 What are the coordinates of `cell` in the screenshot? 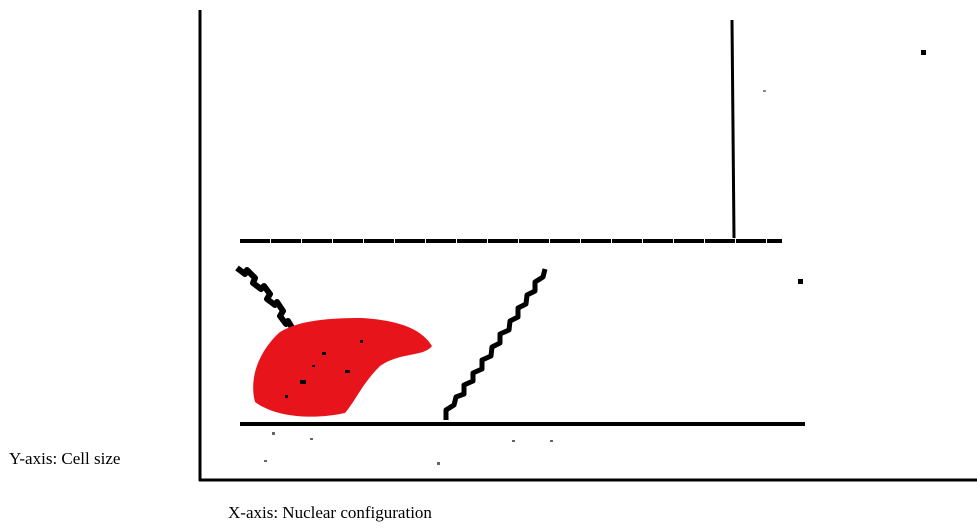 It's located at (342, 367).